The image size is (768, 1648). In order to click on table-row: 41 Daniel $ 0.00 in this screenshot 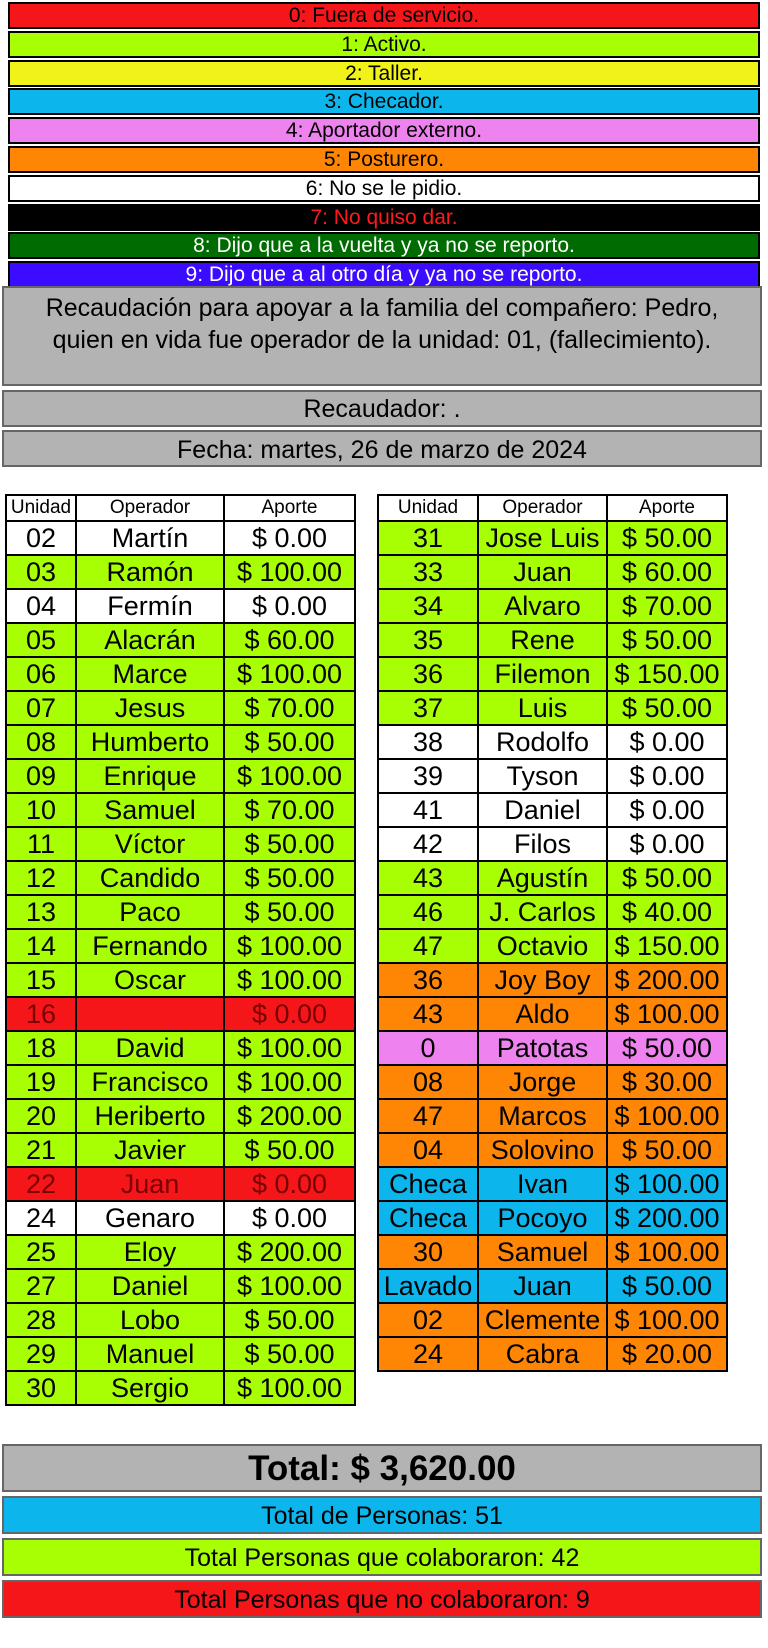, I will do `click(552, 810)`.